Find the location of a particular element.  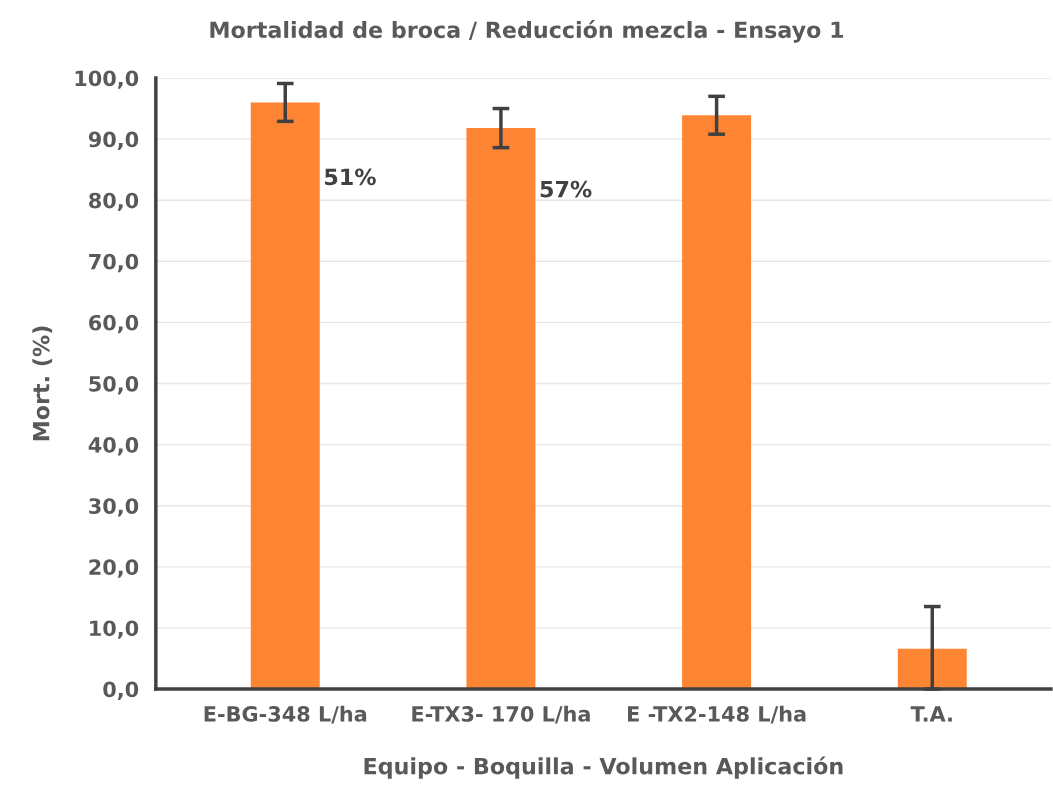

y-tick-label: 20,0 is located at coordinates (114, 568).